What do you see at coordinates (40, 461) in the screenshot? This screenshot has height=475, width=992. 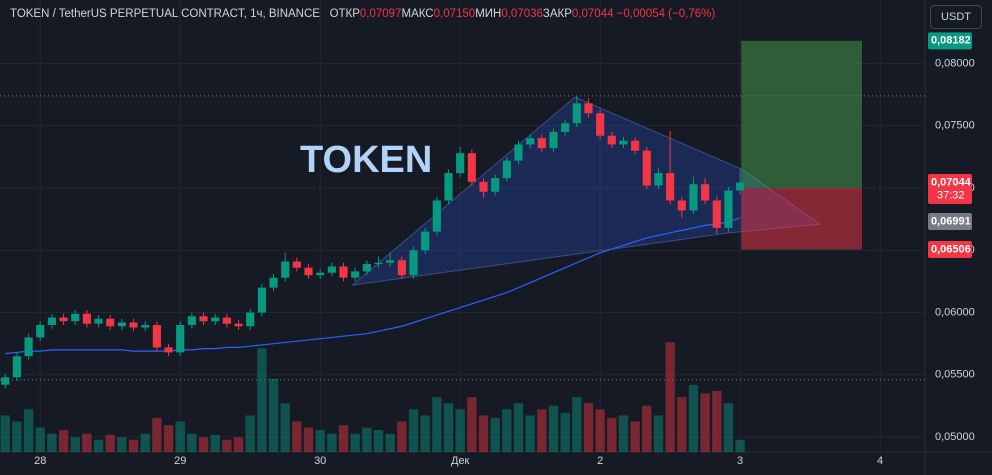 I see `x-tick-label: 28` at bounding box center [40, 461].